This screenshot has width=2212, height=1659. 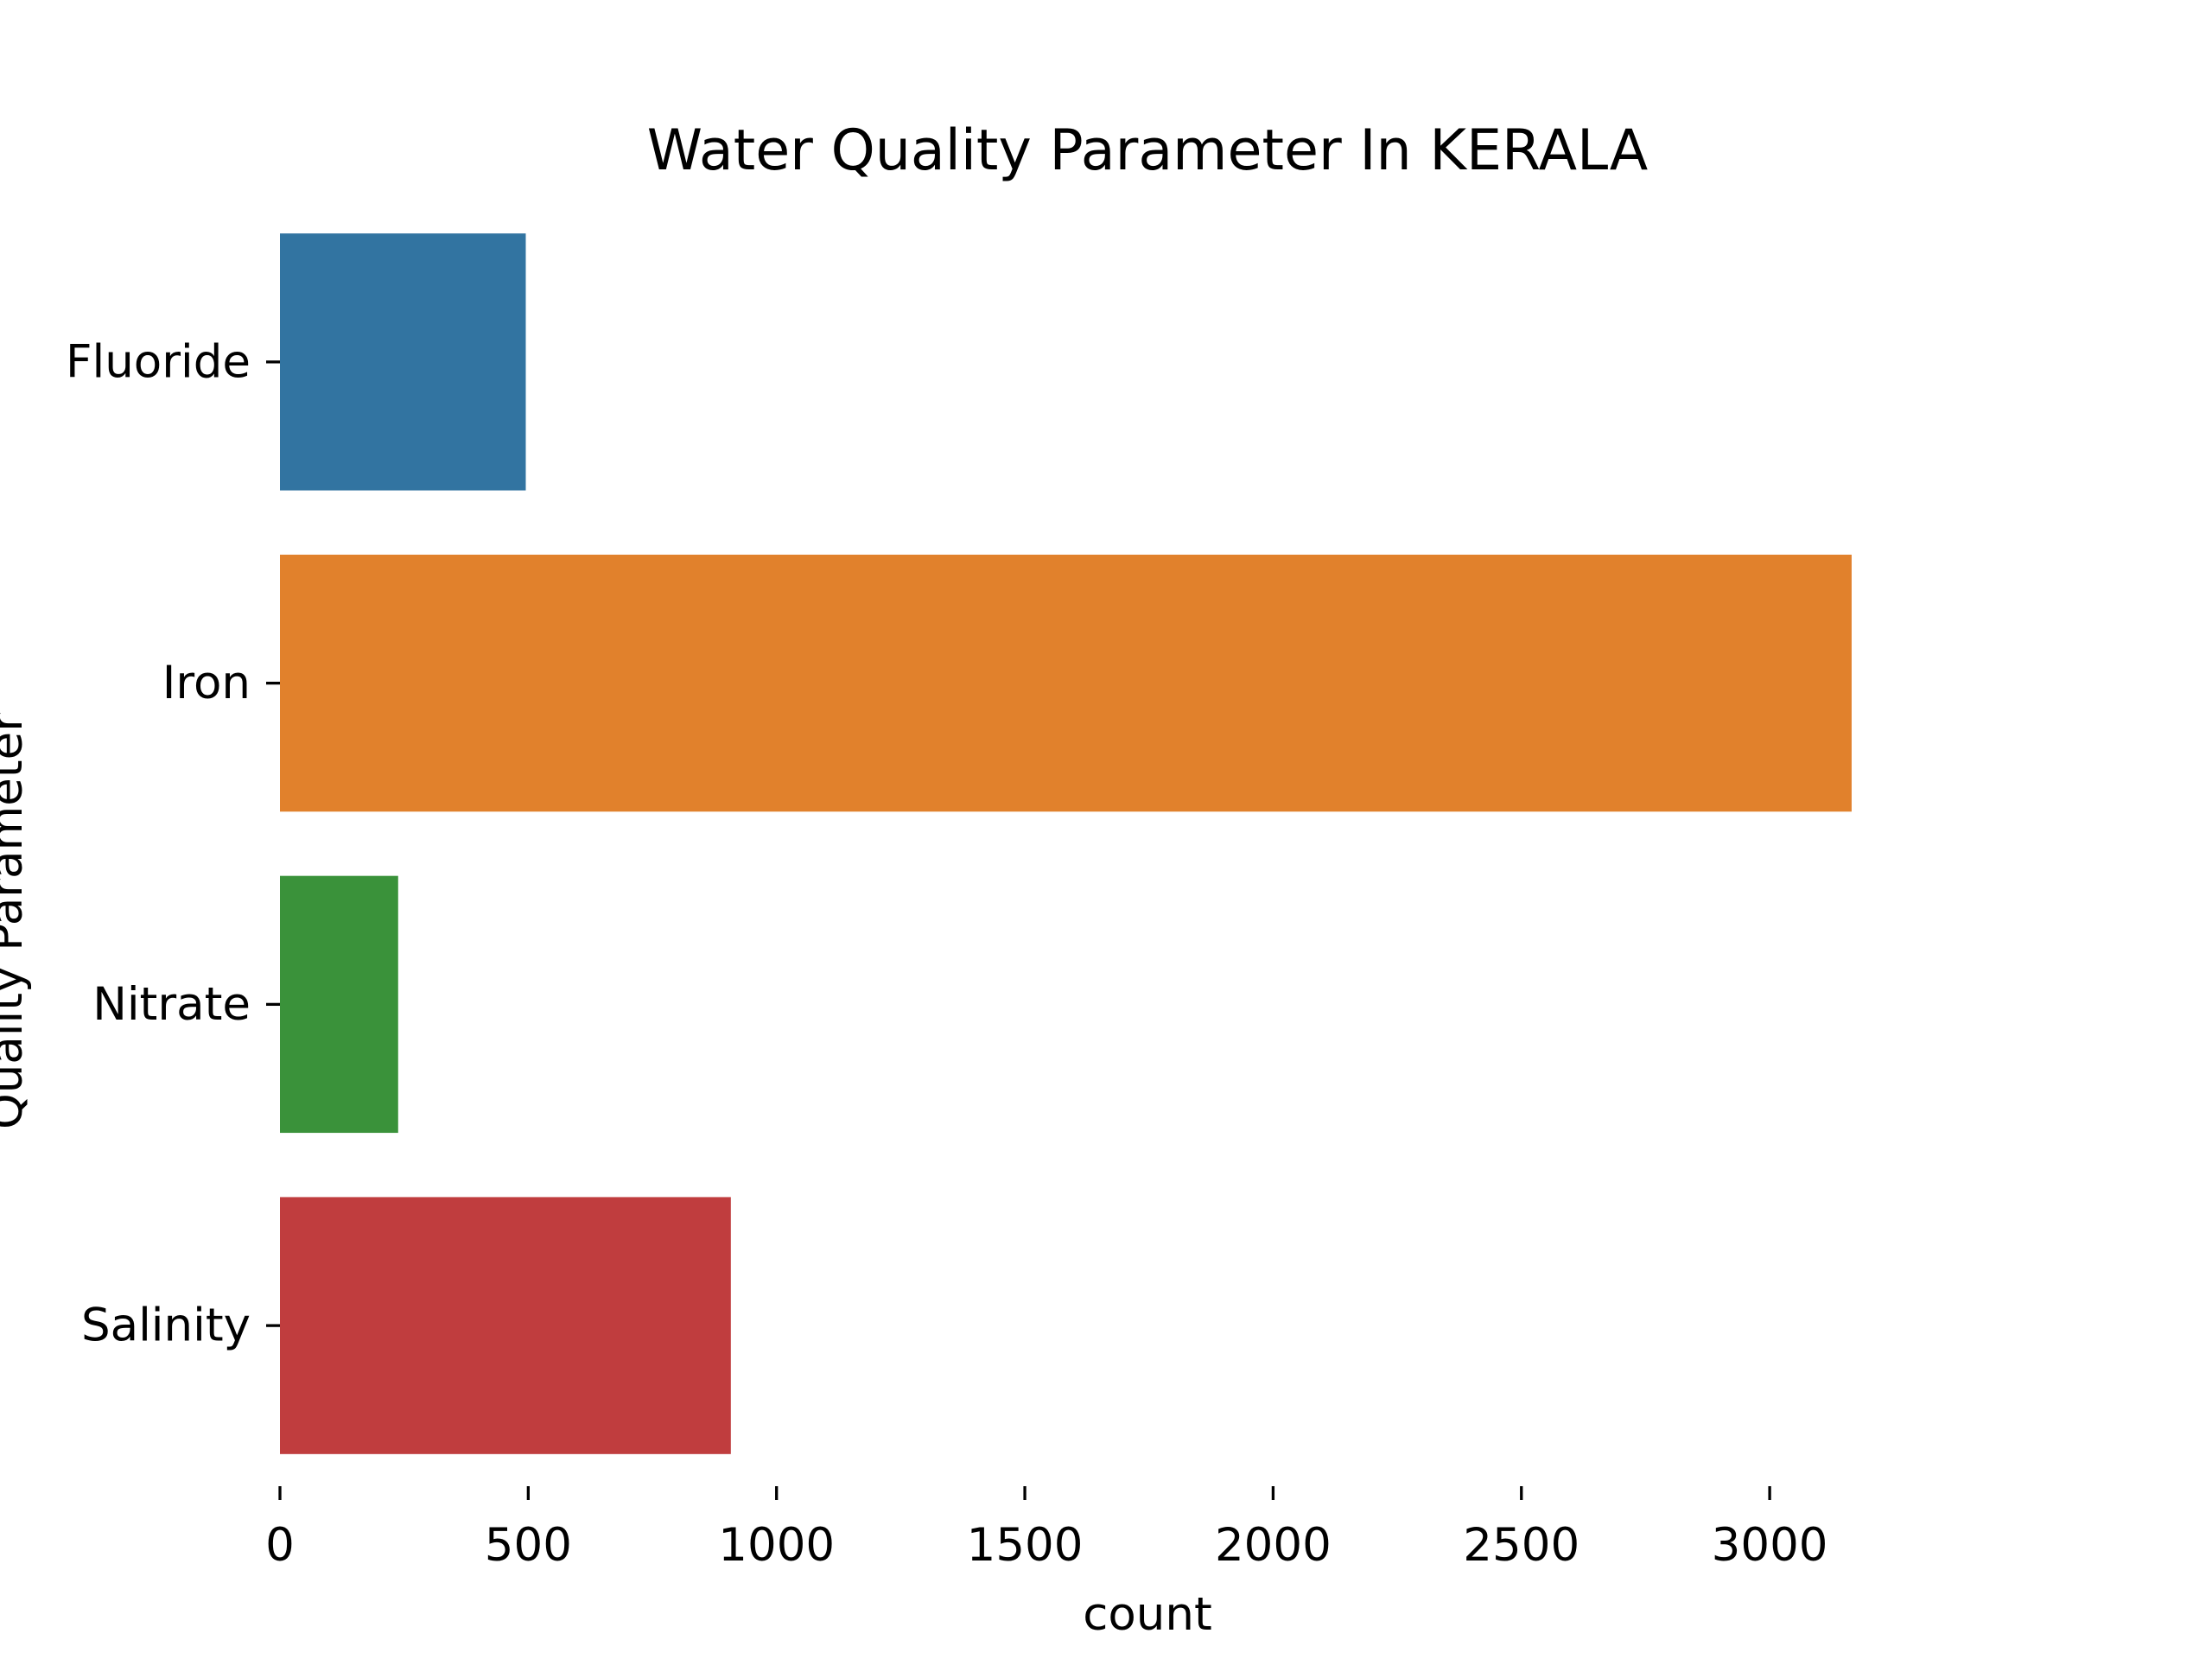 I want to click on x-tick-label-1500: 1500, so click(x=1025, y=1545).